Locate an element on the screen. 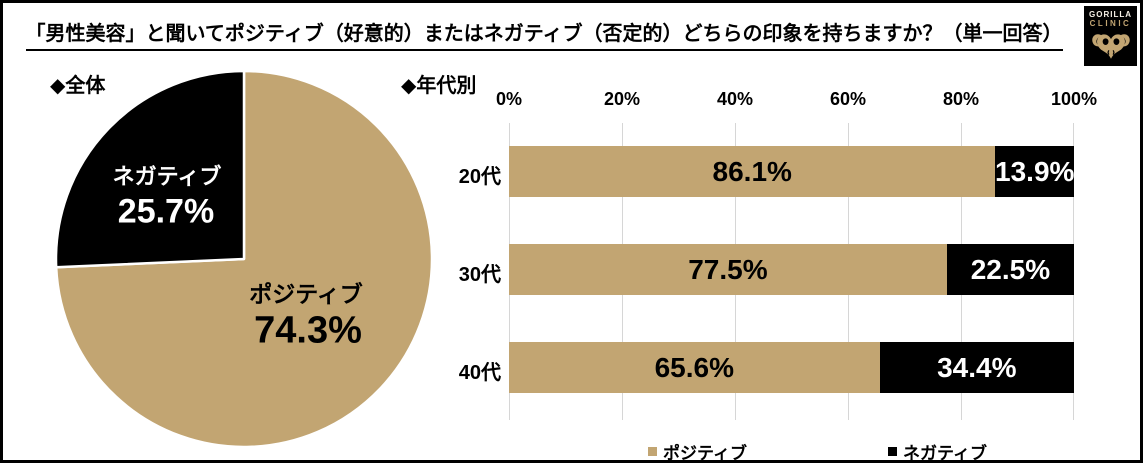 The height and width of the screenshot is (463, 1143). pie-label-negative-name: ネガティブ is located at coordinates (167, 176).